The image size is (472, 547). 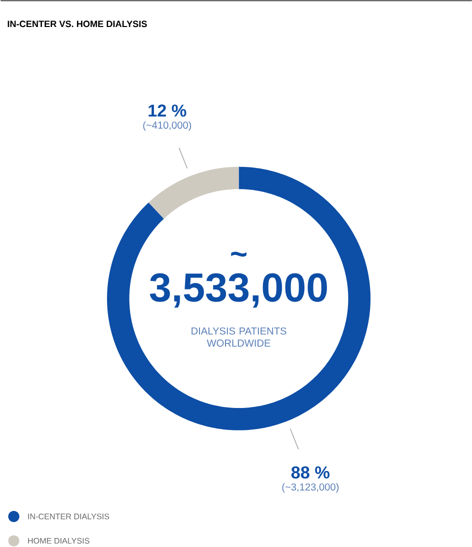 What do you see at coordinates (238, 337) in the screenshot?
I see `text: DIALYSIS PATIENTS WORLDWIDE` at bounding box center [238, 337].